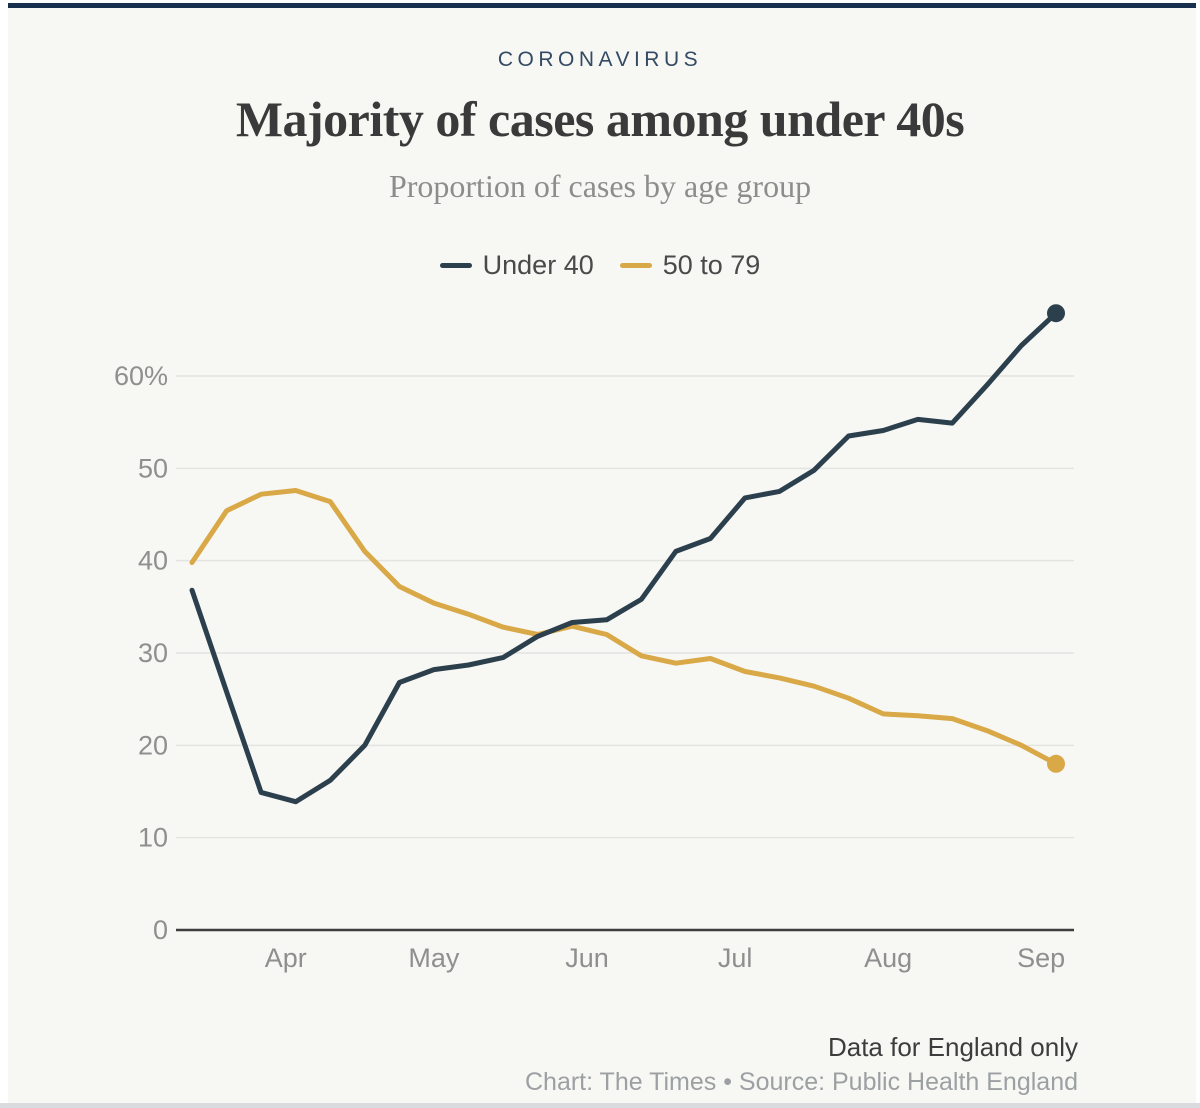 The width and height of the screenshot is (1200, 1108). I want to click on kicker-label: CORONAVIRUS, so click(600, 59).